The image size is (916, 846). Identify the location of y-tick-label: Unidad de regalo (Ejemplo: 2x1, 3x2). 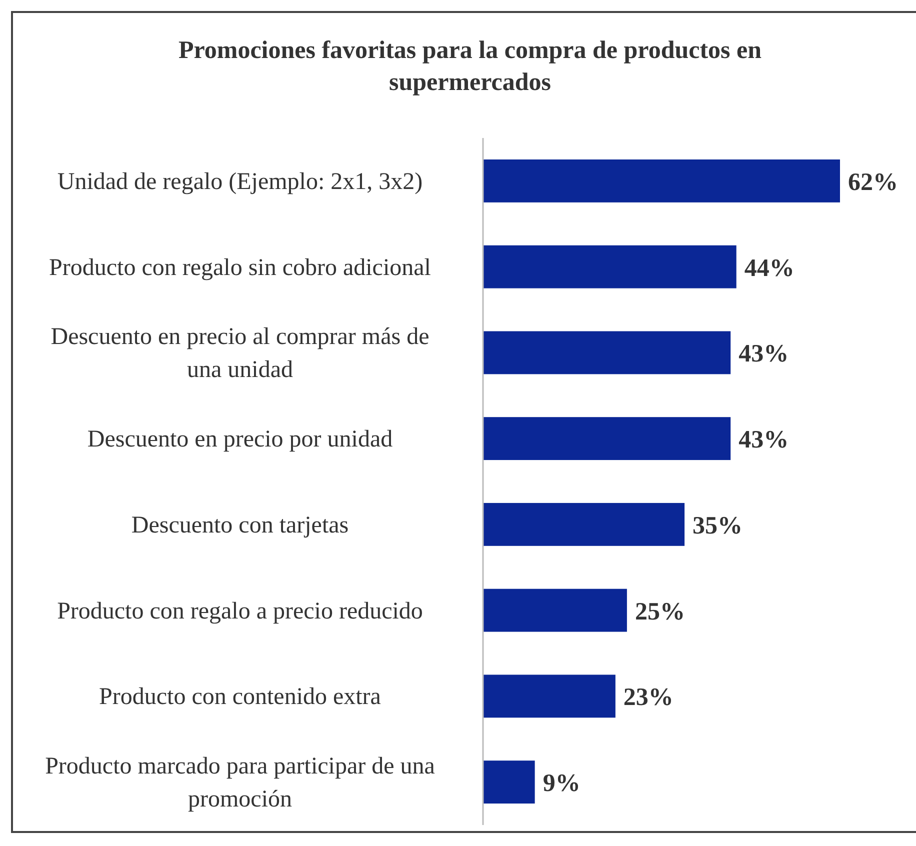
(240, 181).